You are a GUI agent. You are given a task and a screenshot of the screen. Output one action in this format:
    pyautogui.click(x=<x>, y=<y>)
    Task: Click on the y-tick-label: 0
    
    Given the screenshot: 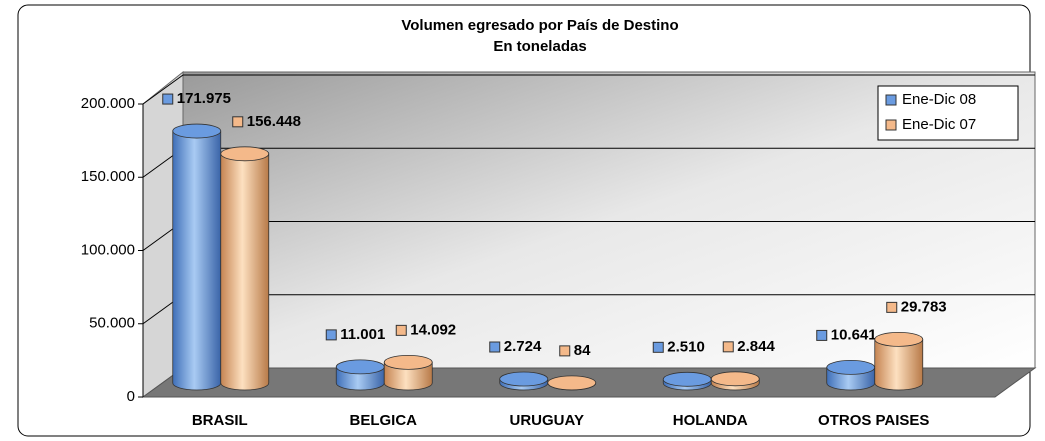 What is the action you would take?
    pyautogui.click(x=131, y=396)
    